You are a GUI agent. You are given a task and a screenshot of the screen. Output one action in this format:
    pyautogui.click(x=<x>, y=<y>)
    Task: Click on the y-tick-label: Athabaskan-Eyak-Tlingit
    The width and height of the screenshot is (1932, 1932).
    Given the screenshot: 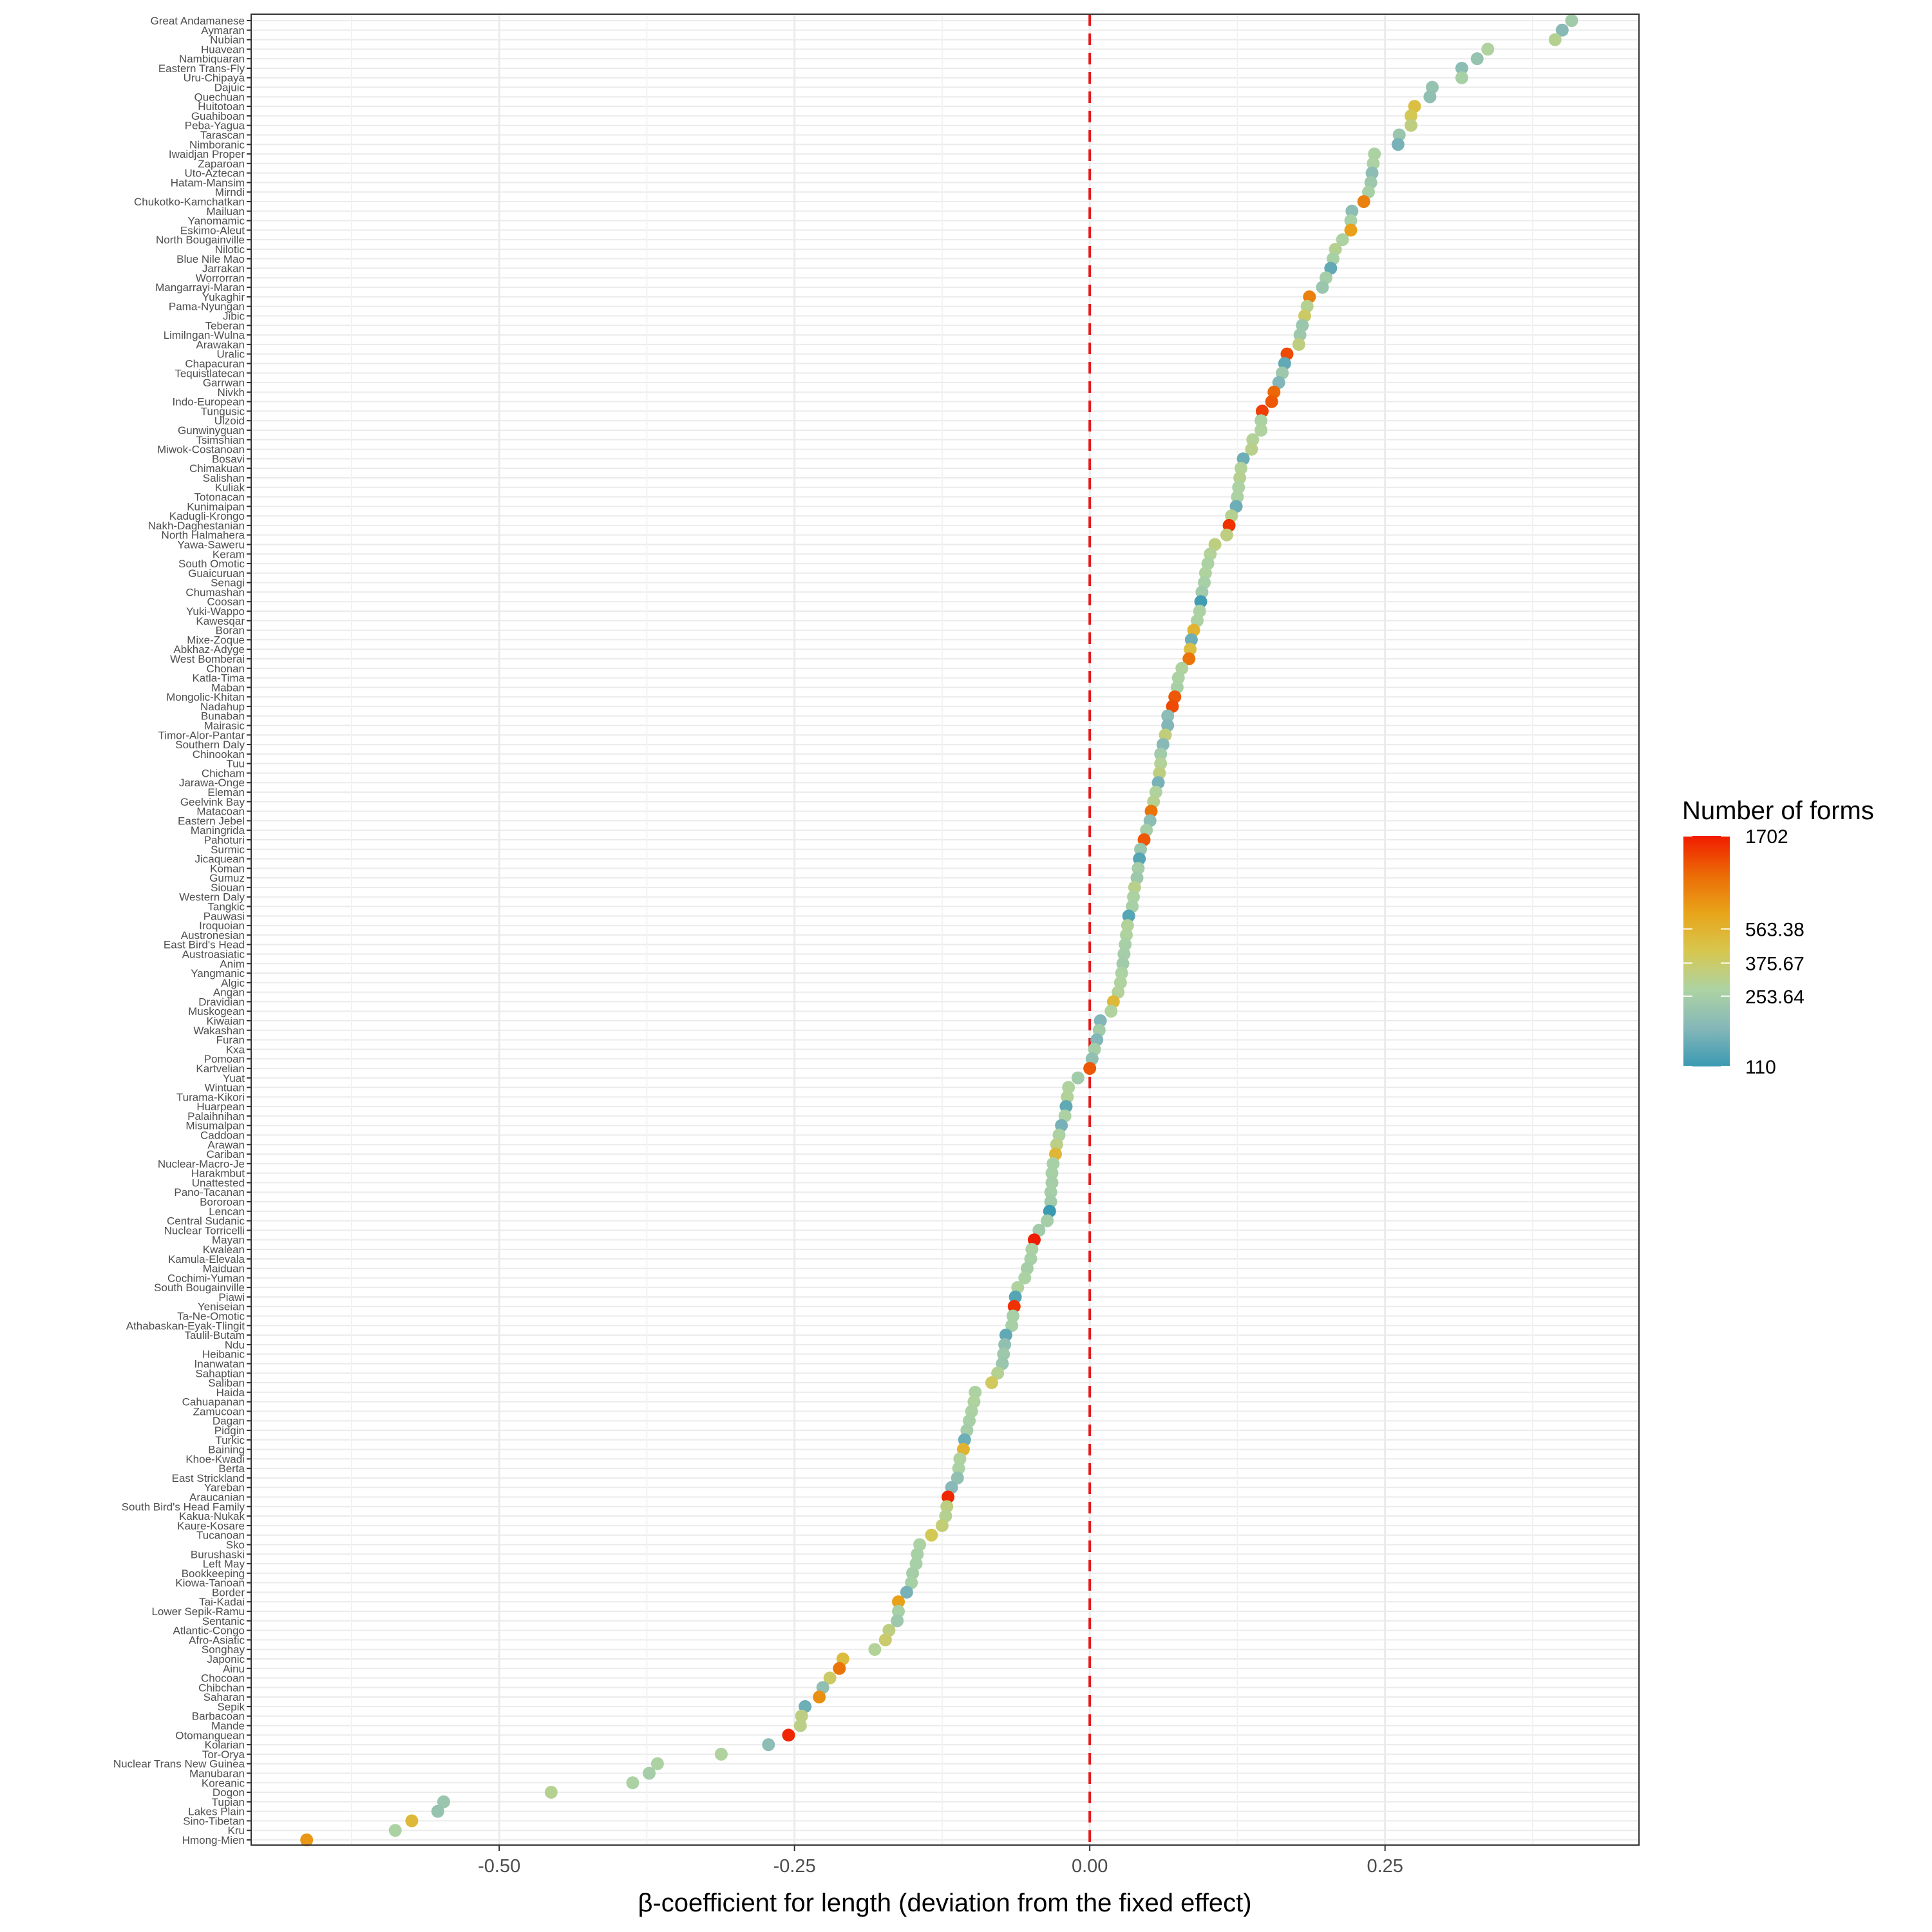 What is the action you would take?
    pyautogui.click(x=185, y=1326)
    